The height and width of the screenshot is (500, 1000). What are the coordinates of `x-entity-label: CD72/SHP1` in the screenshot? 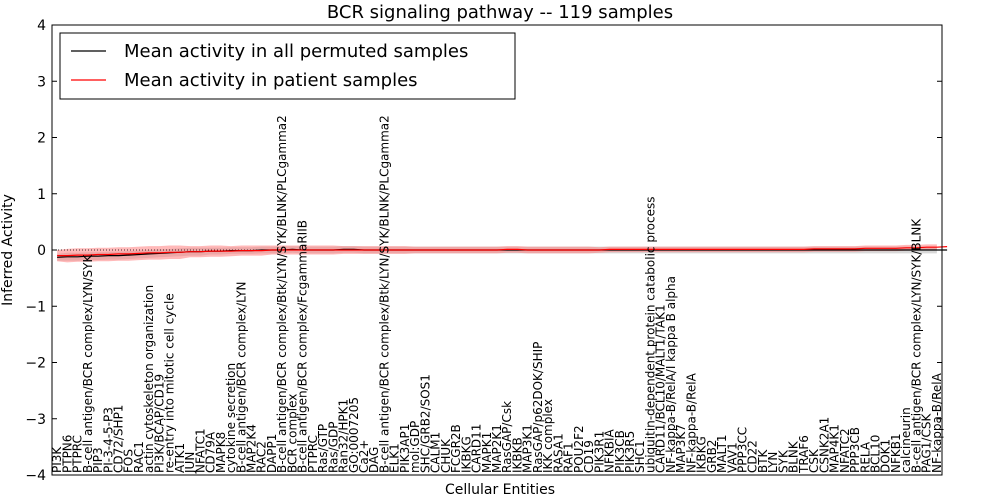 It's located at (119, 439).